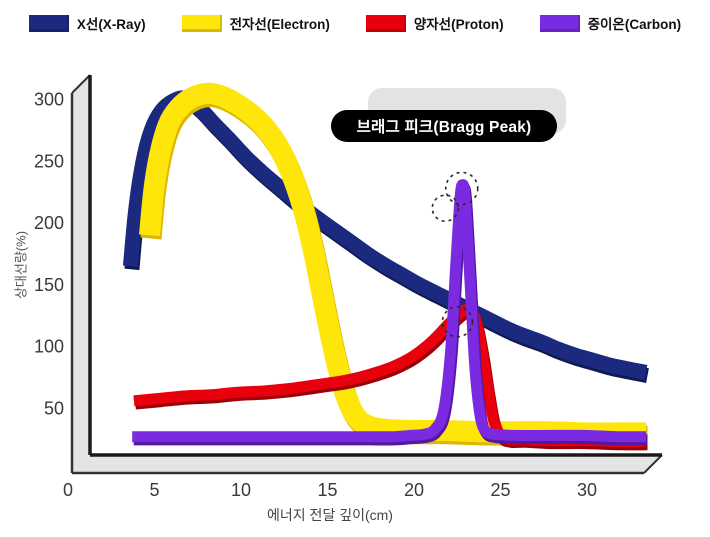 Image resolution: width=710 pixels, height=537 pixels. I want to click on tick-label: 10, so click(241, 490).